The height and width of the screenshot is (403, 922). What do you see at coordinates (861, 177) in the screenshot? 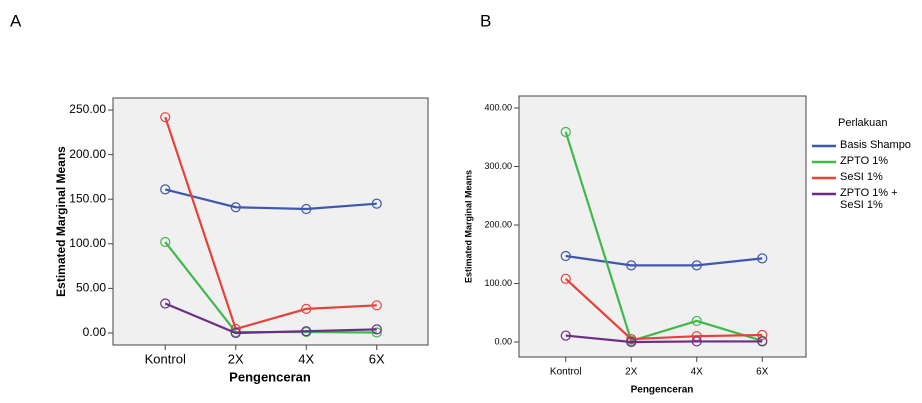
I see `legend-label: SeSI 1%` at bounding box center [861, 177].